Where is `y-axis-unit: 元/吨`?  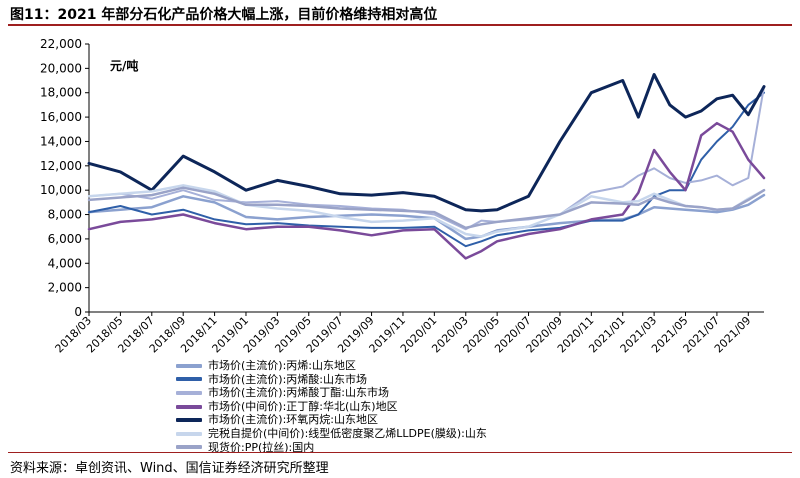
y-axis-unit: 元/吨 is located at coordinates (124, 66).